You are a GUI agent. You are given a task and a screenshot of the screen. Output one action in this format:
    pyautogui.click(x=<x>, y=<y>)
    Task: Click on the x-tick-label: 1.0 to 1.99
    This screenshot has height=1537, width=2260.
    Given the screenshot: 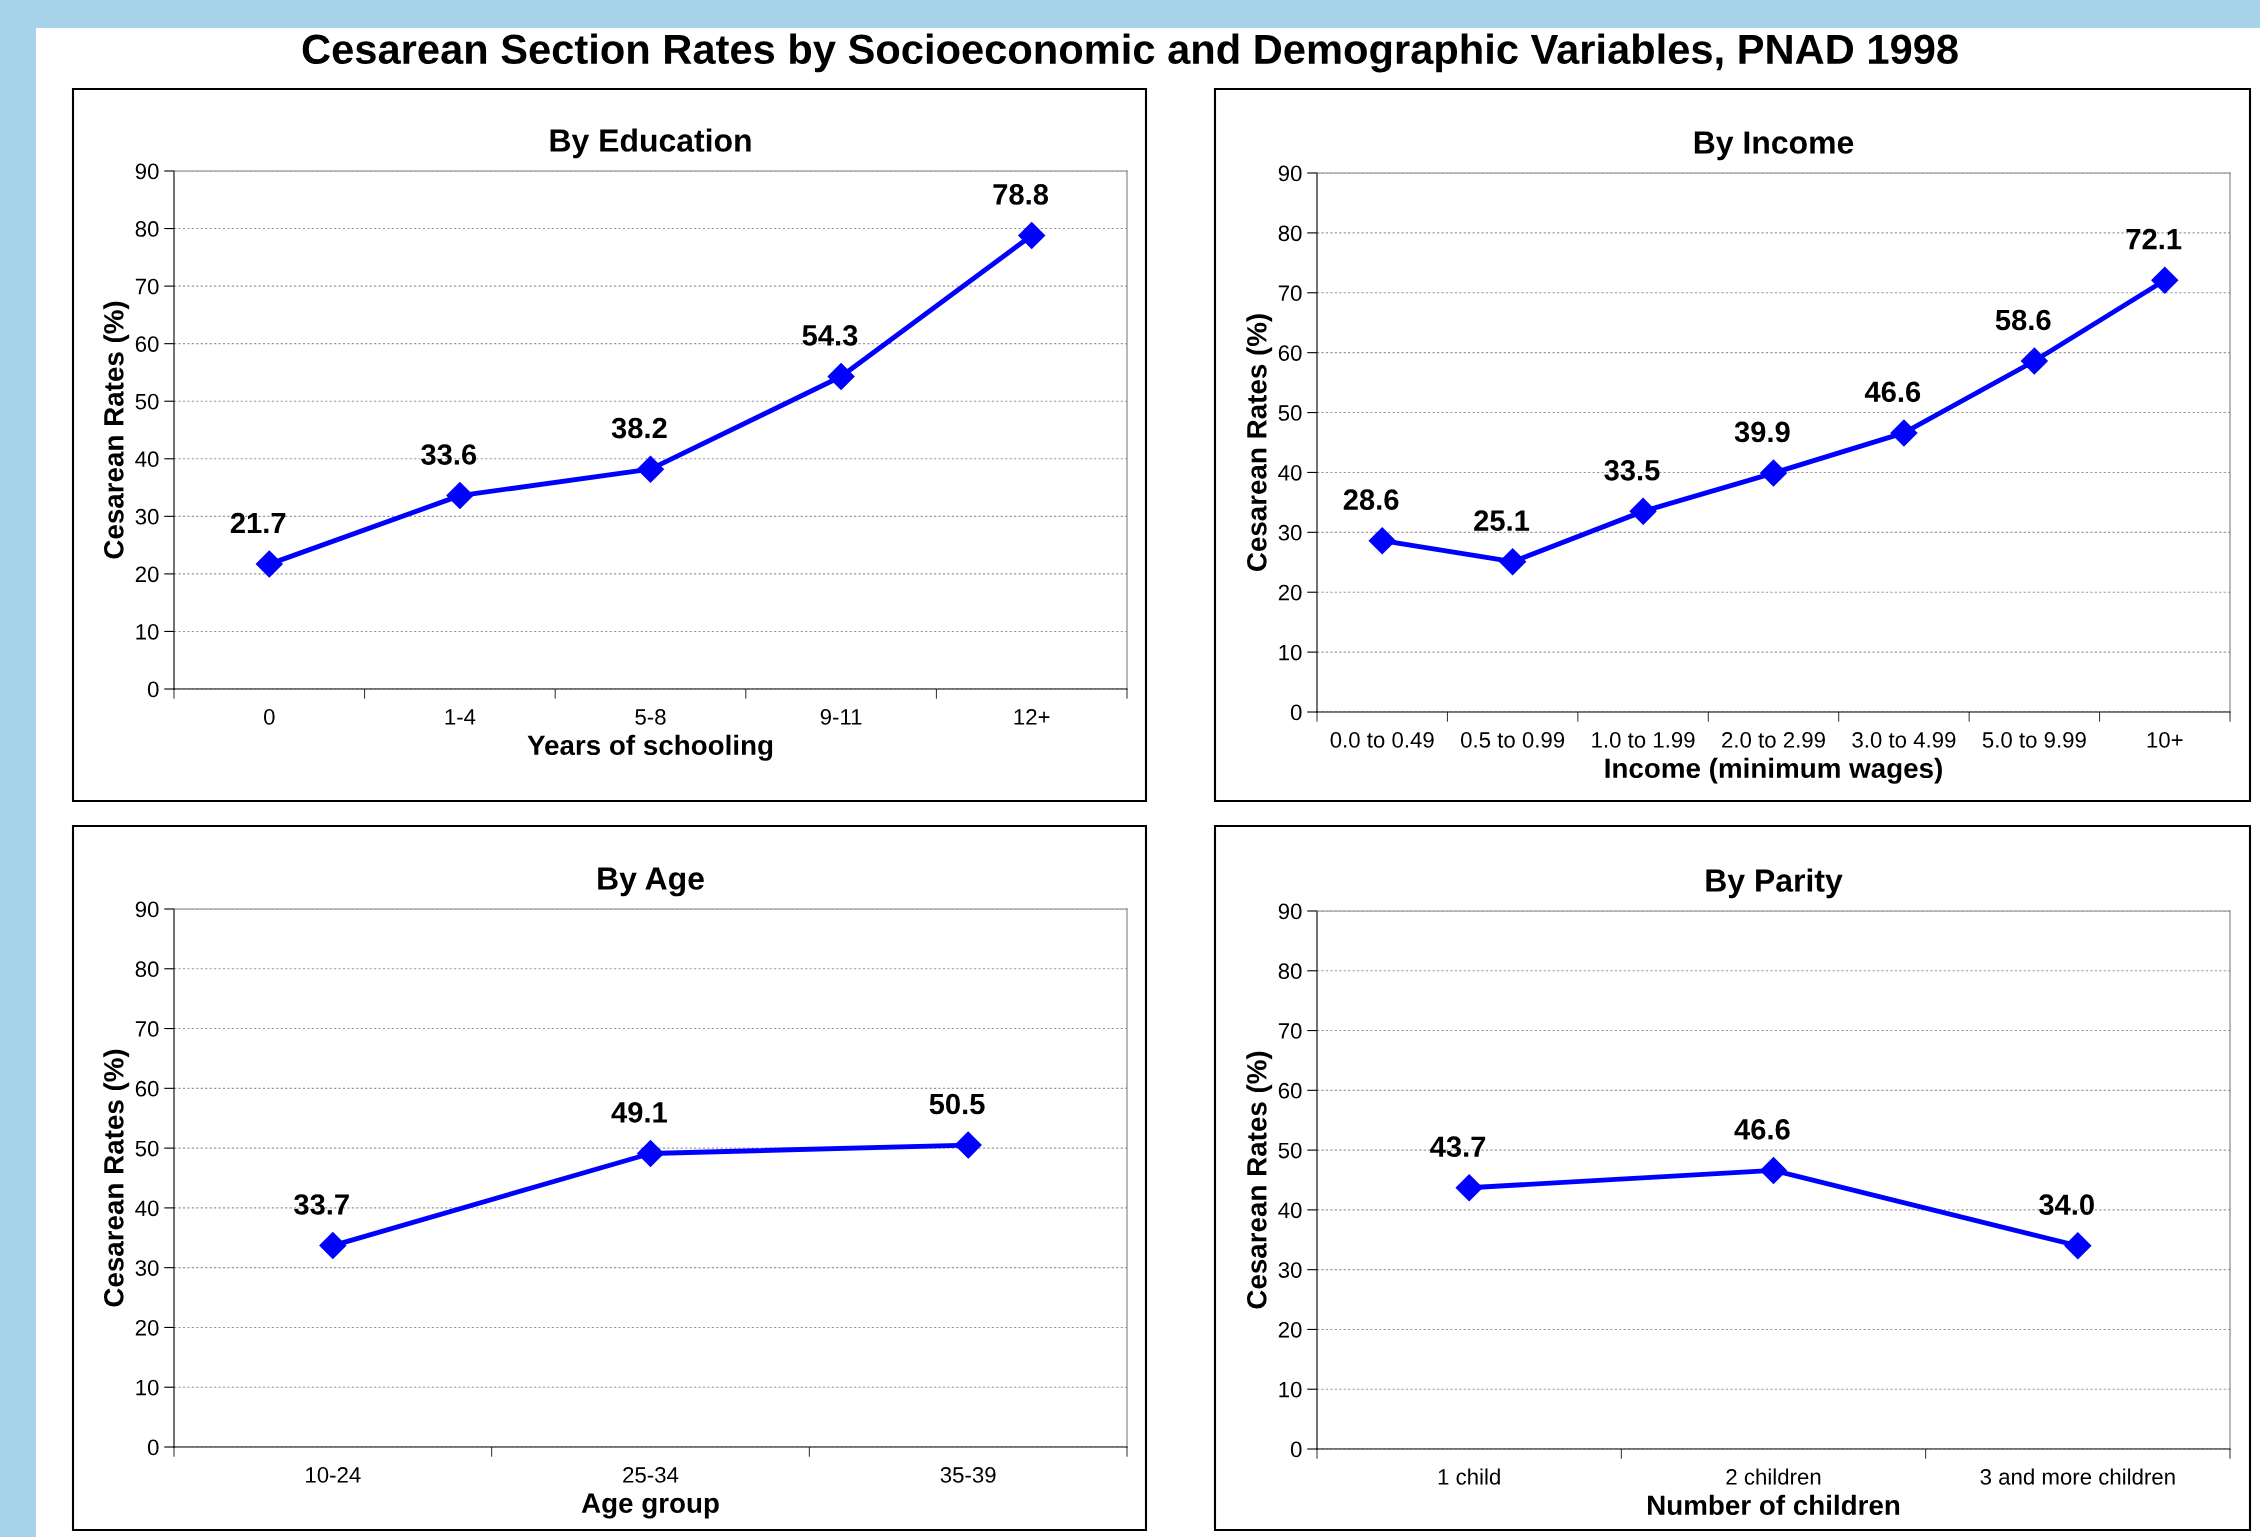 What is the action you would take?
    pyautogui.click(x=1643, y=740)
    